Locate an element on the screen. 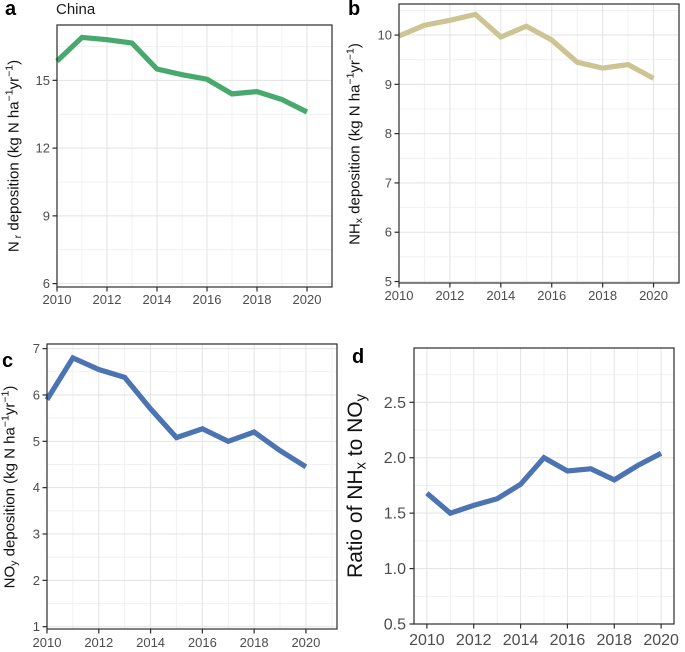 The image size is (685, 652). y-tick-label: 1.5 is located at coordinates (395, 514).